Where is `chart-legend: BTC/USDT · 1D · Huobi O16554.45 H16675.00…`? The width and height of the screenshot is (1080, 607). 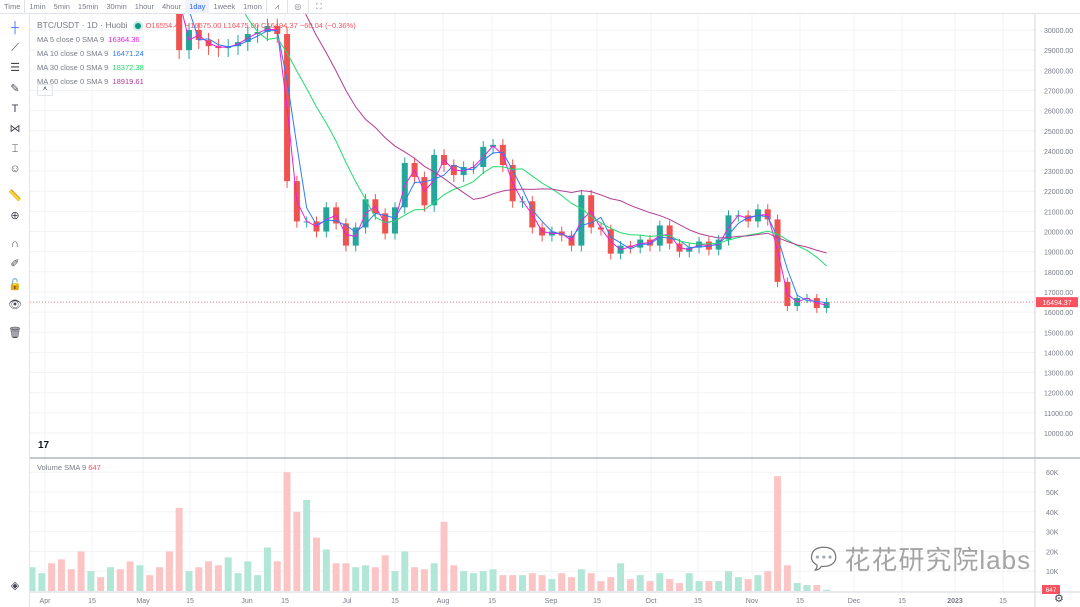
chart-legend: BTC/USDT · 1D · Huobi O16554.45 H16675.00… is located at coordinates (196, 53).